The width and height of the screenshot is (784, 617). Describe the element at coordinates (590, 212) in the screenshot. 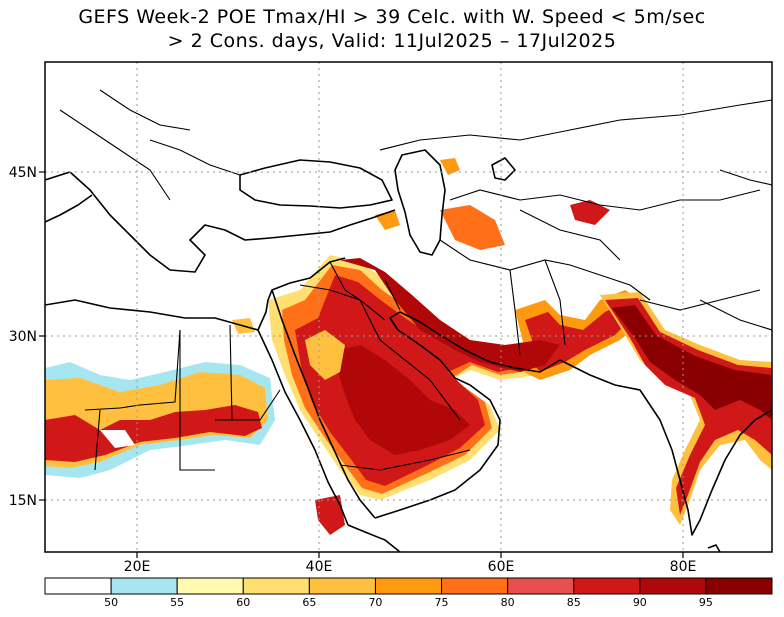

I see `shade-uzbek` at that location.